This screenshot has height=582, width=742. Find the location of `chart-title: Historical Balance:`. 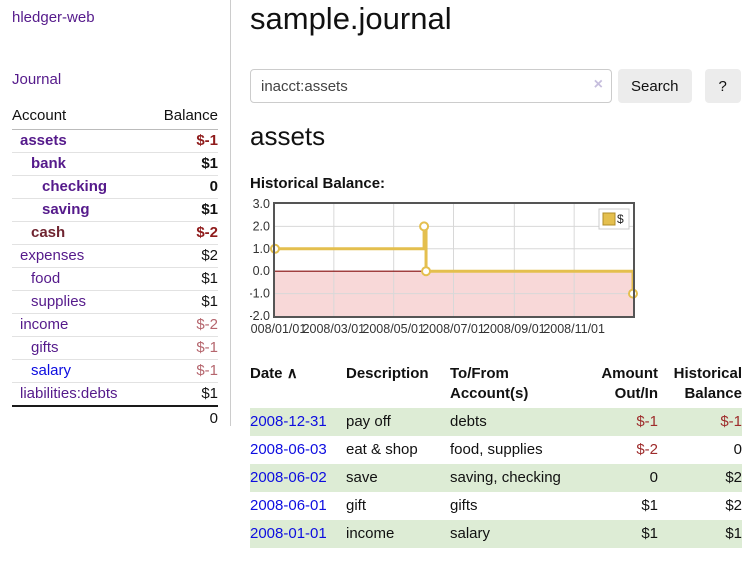

chart-title: Historical Balance: is located at coordinates (318, 183).